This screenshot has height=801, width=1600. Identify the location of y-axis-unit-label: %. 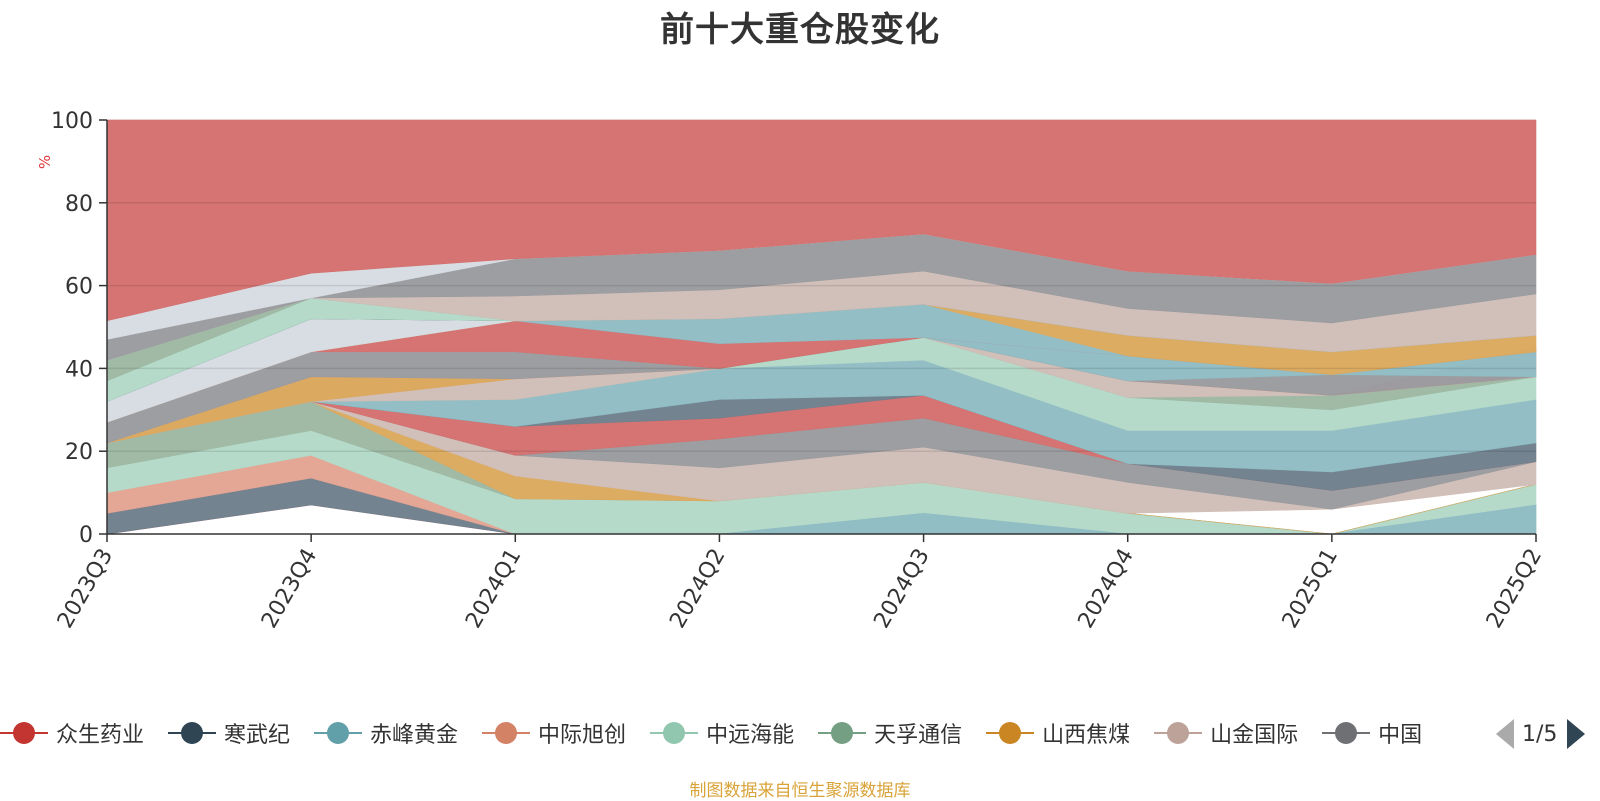
(45, 162).